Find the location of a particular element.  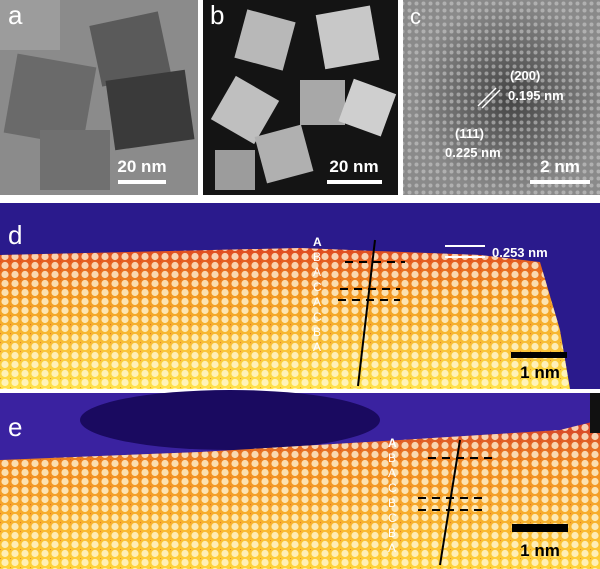

annotation: 0.253 nm is located at coordinates (520, 252).